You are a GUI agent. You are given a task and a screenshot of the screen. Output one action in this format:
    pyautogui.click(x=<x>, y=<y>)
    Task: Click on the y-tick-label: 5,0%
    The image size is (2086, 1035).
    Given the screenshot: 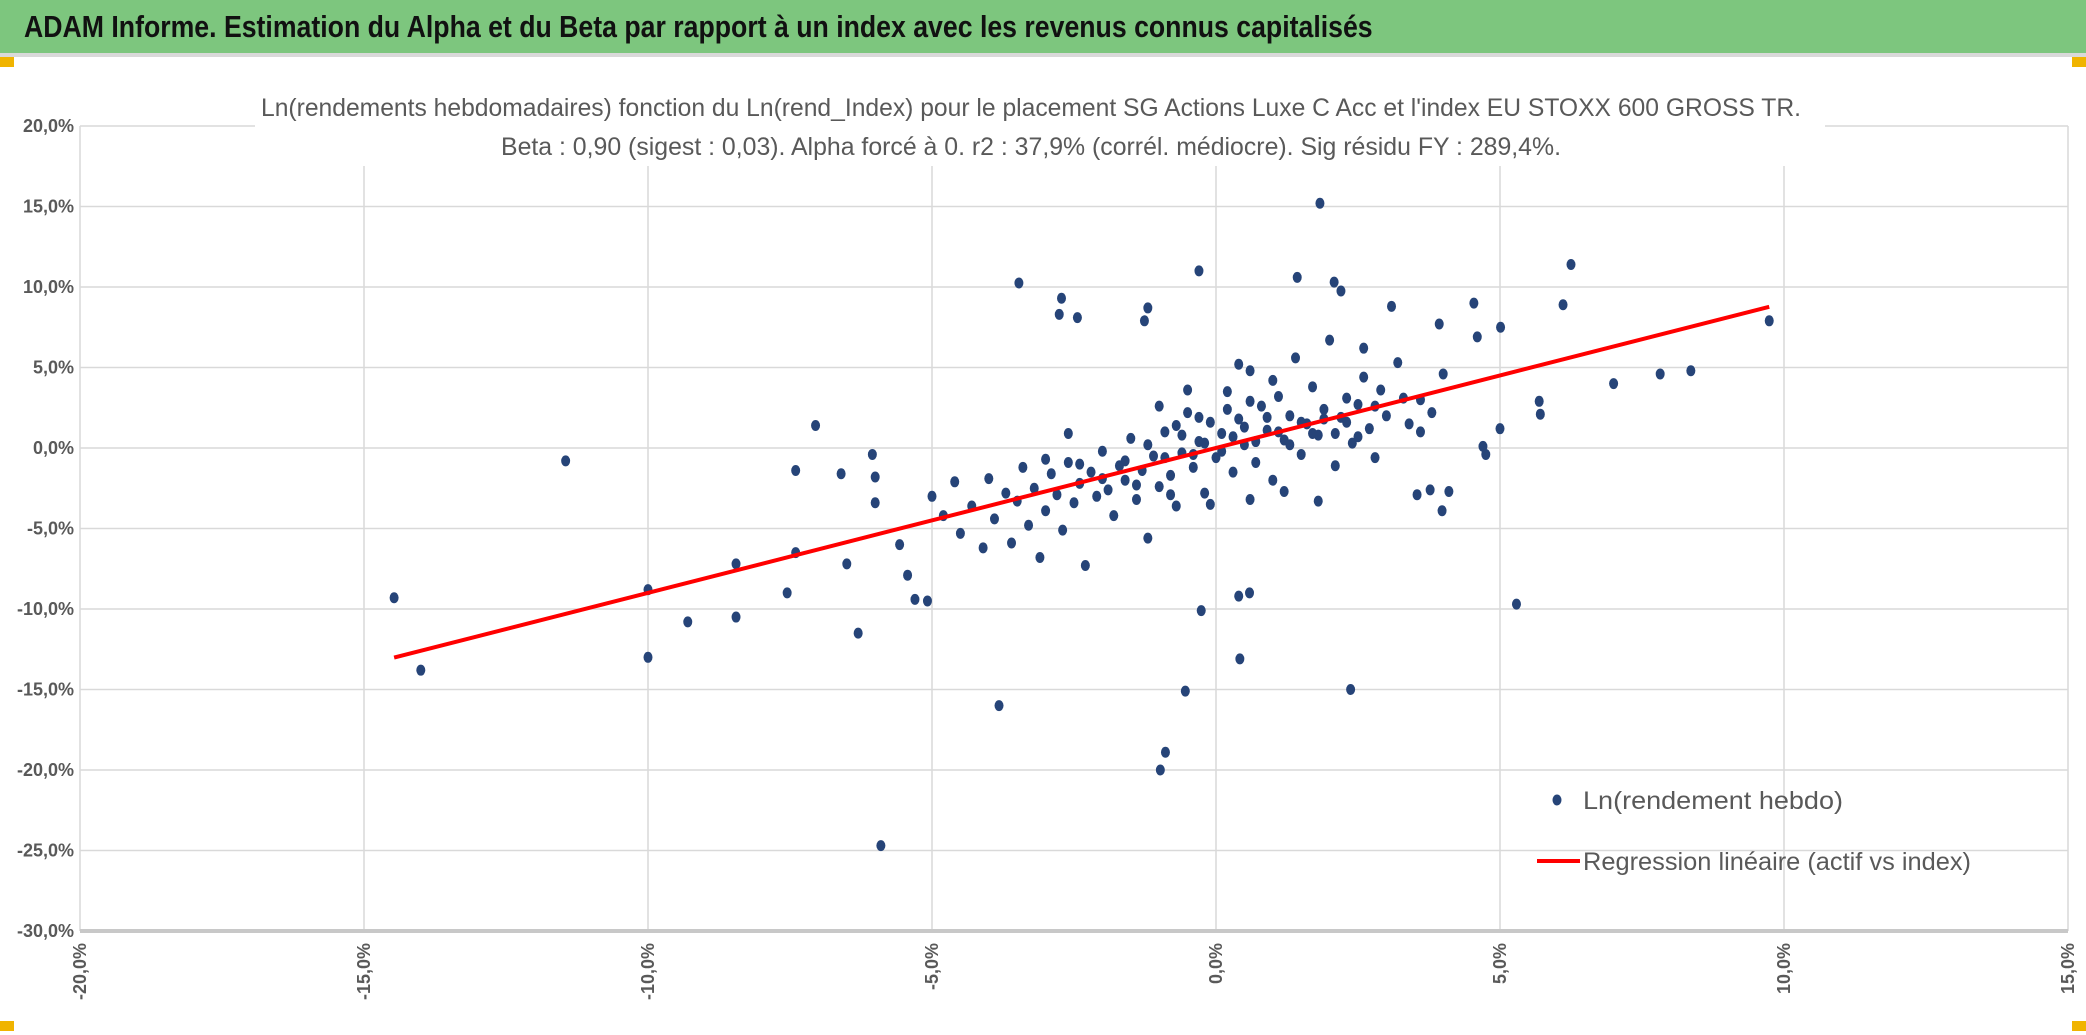 What is the action you would take?
    pyautogui.click(x=53, y=368)
    